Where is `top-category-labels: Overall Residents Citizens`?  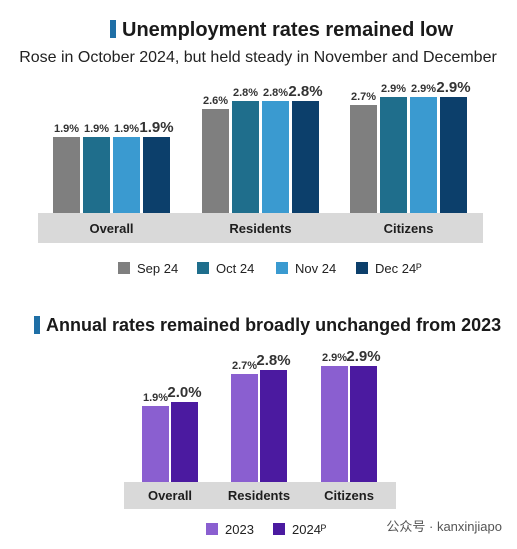
top-category-labels: Overall Residents Citizens is located at coordinates (261, 228).